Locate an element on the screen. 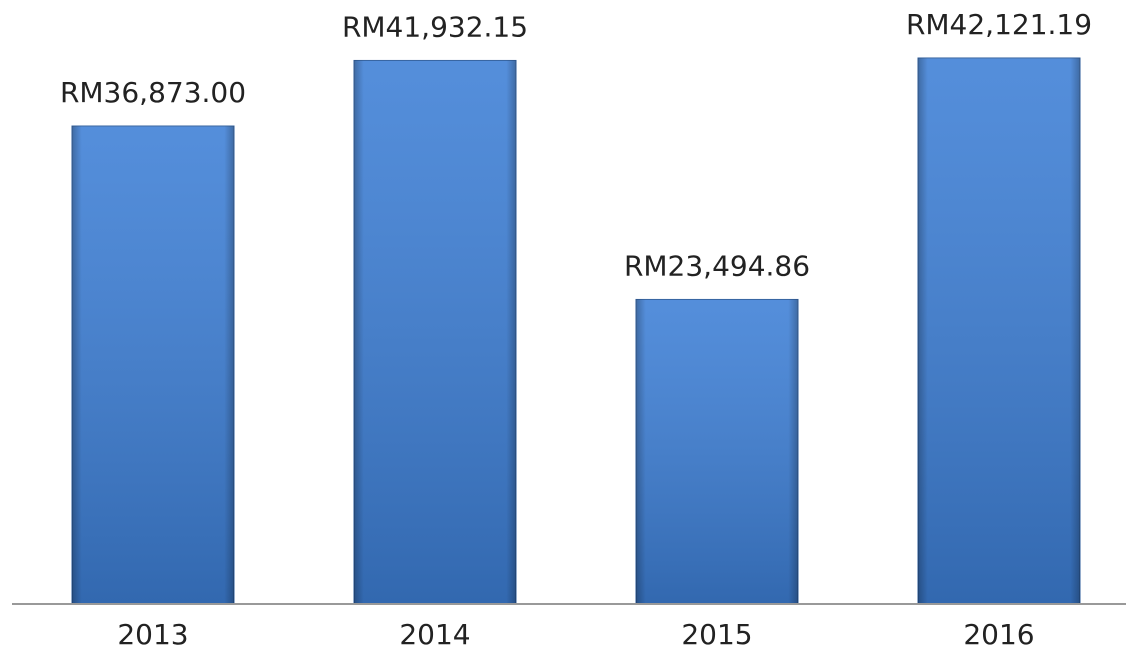 This screenshot has width=1126, height=663. value-label: RM42,121.19 is located at coordinates (999, 24).